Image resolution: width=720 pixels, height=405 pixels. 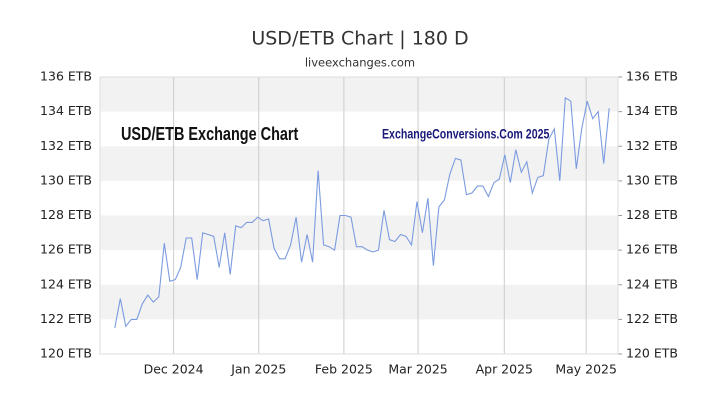 I want to click on x-tick-label: Jan 2025, so click(x=258, y=369).